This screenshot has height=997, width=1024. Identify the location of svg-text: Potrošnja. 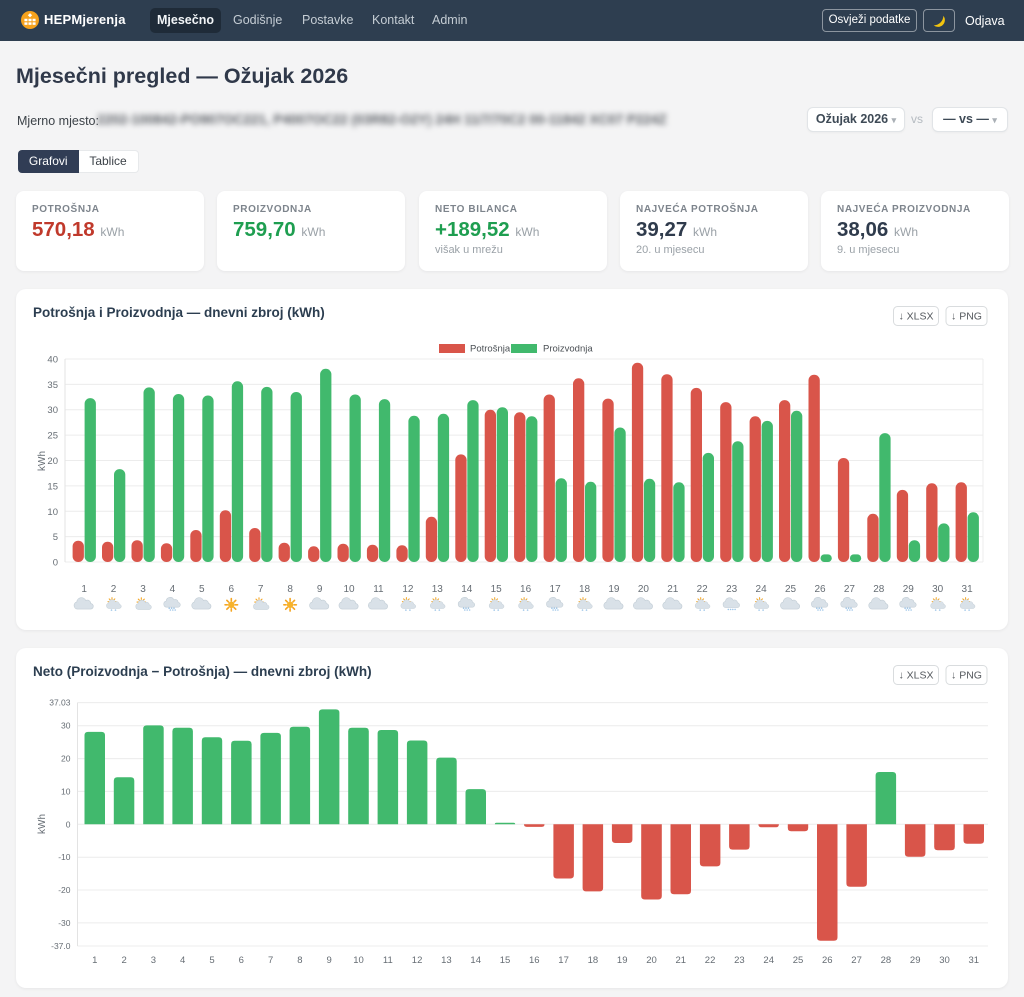
(490, 349).